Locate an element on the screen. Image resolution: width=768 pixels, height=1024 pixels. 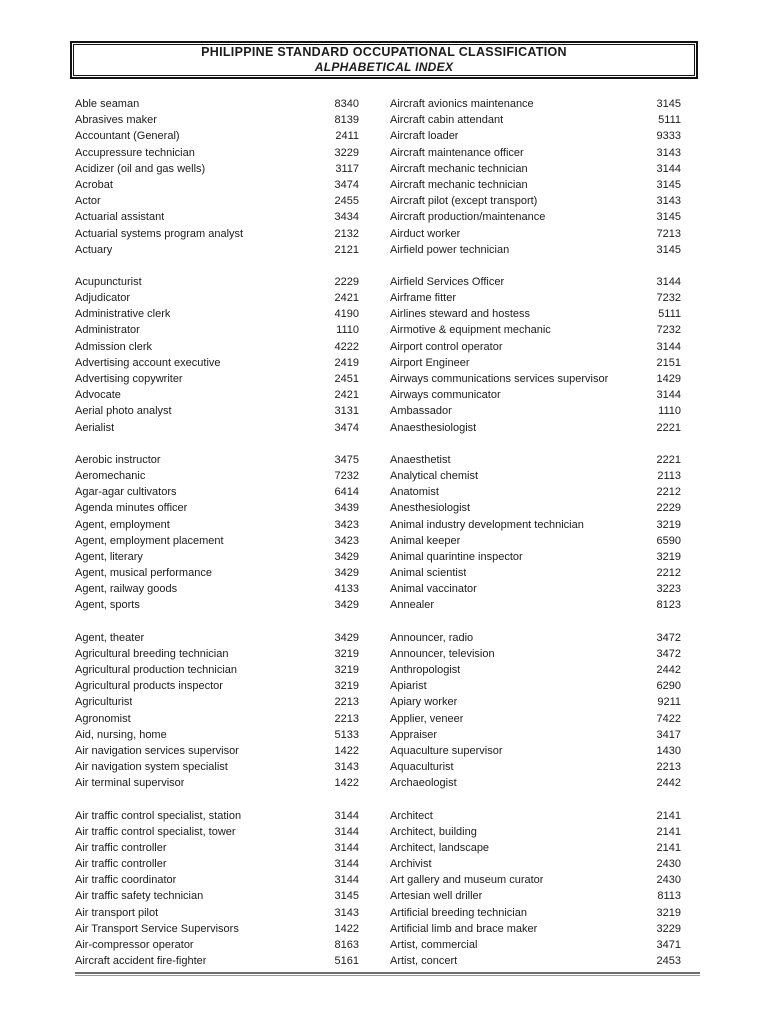
occupation-code: 8113 is located at coordinates (669, 896).